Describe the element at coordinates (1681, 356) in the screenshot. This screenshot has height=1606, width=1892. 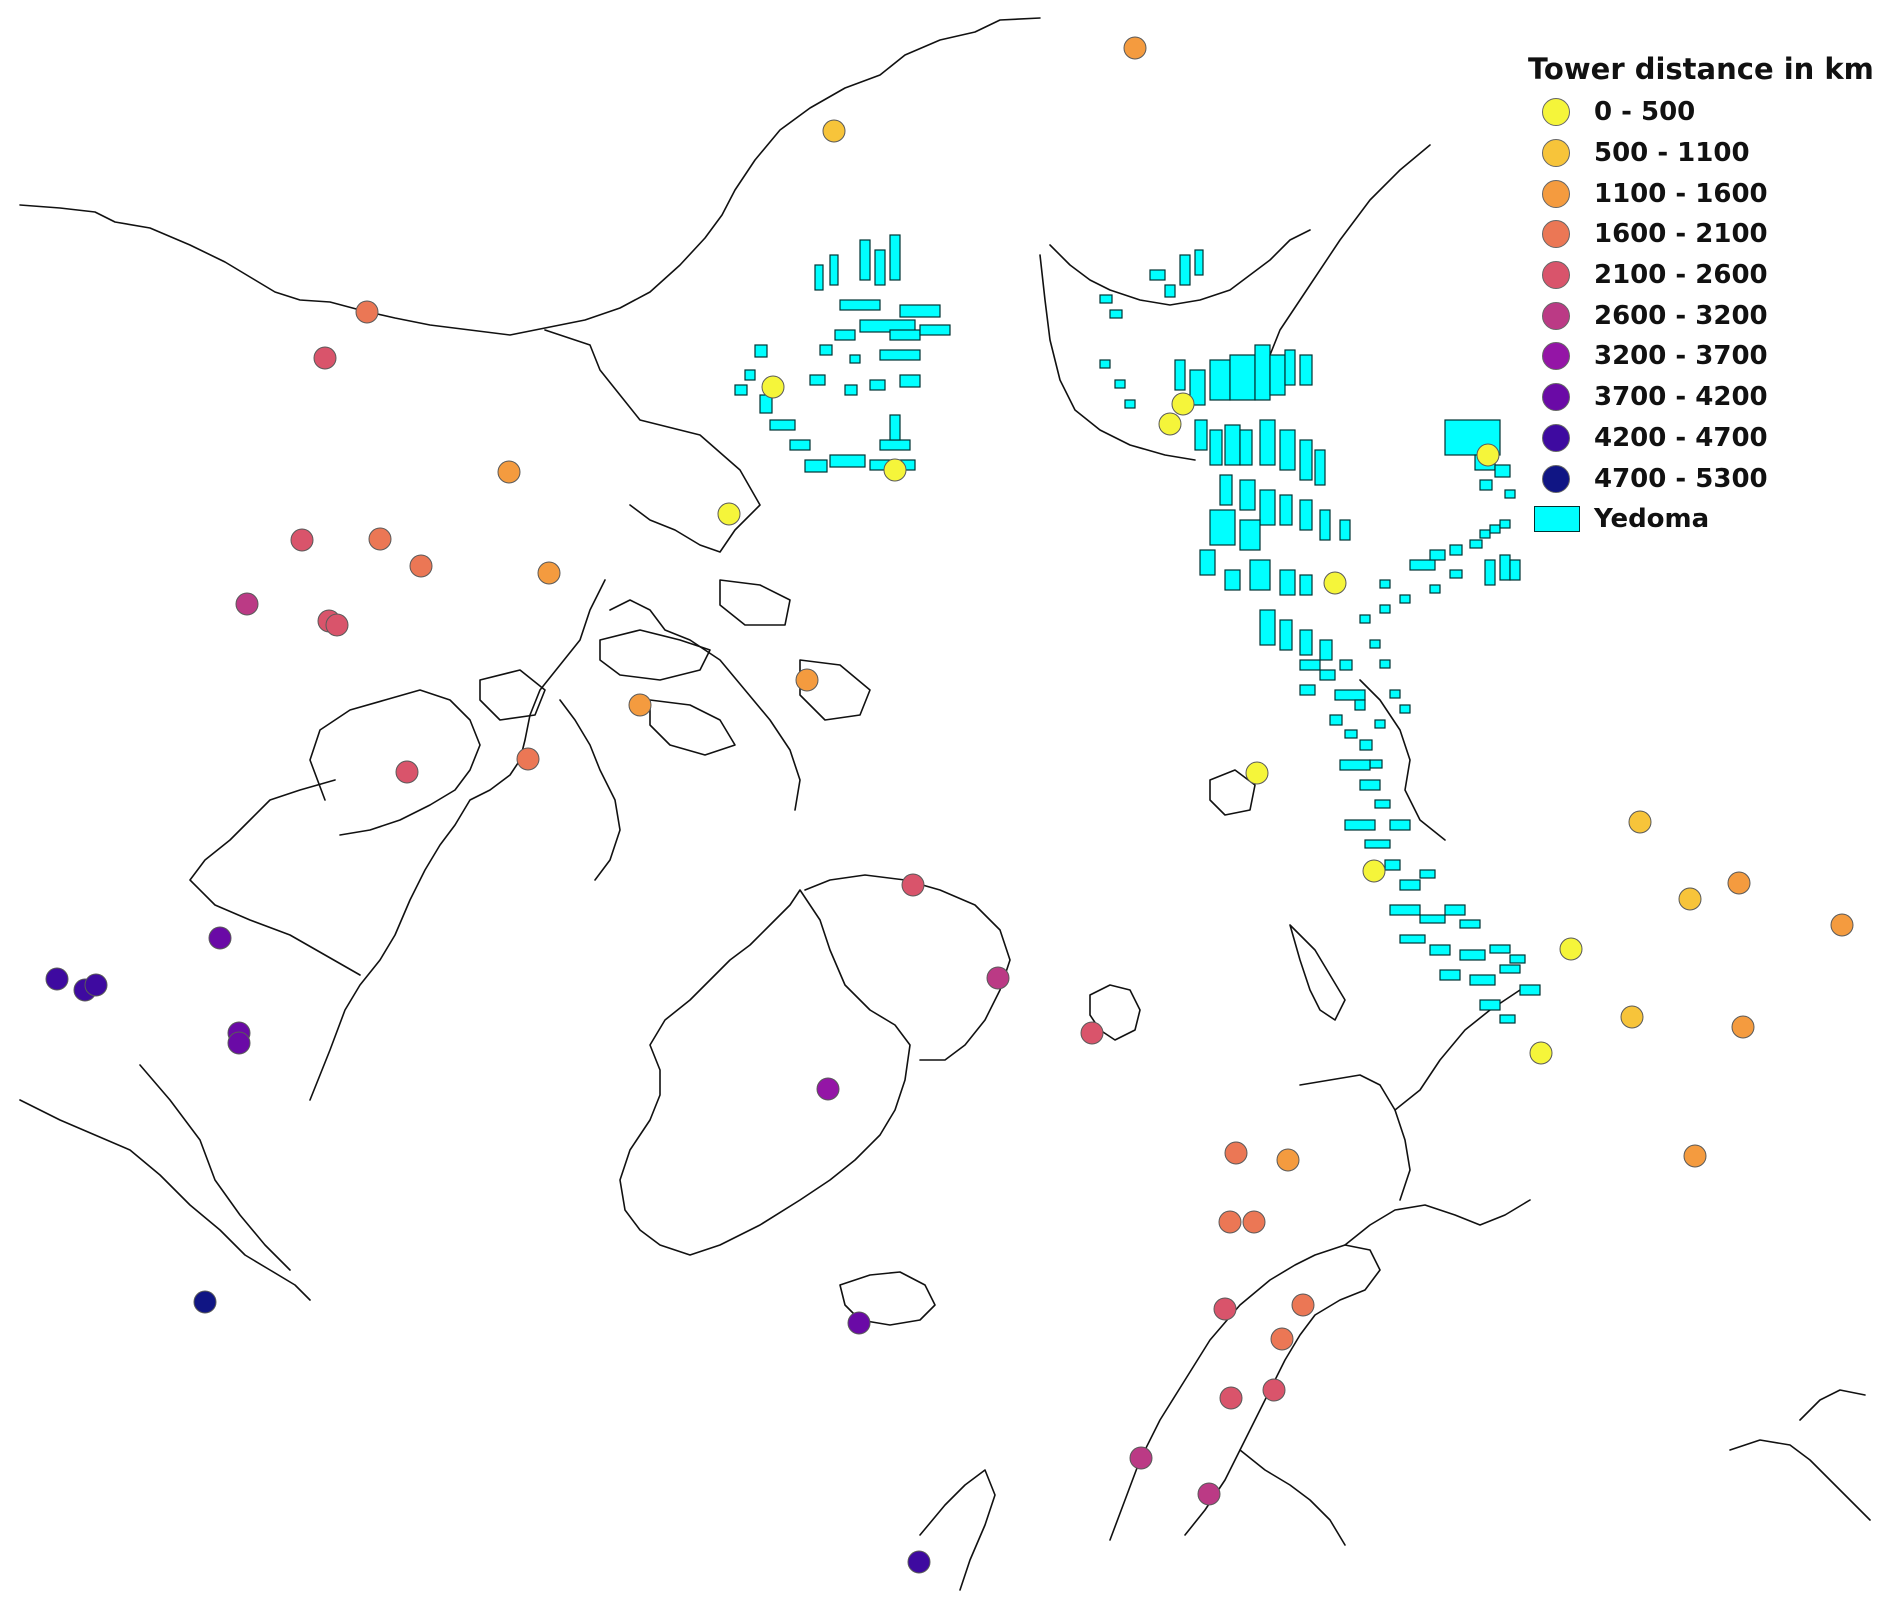
I see `legend-label: 3200 - 3700` at that location.